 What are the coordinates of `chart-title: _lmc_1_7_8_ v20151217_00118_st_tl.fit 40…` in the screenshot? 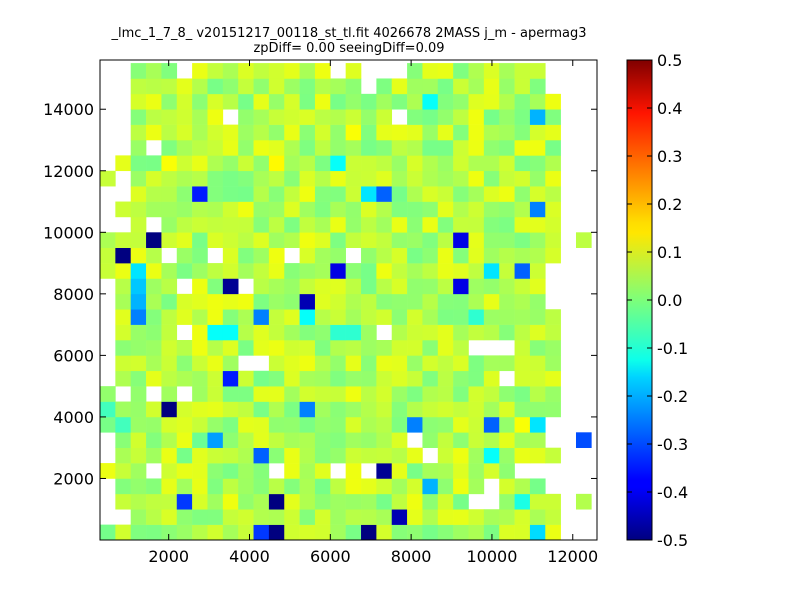 It's located at (349, 33).